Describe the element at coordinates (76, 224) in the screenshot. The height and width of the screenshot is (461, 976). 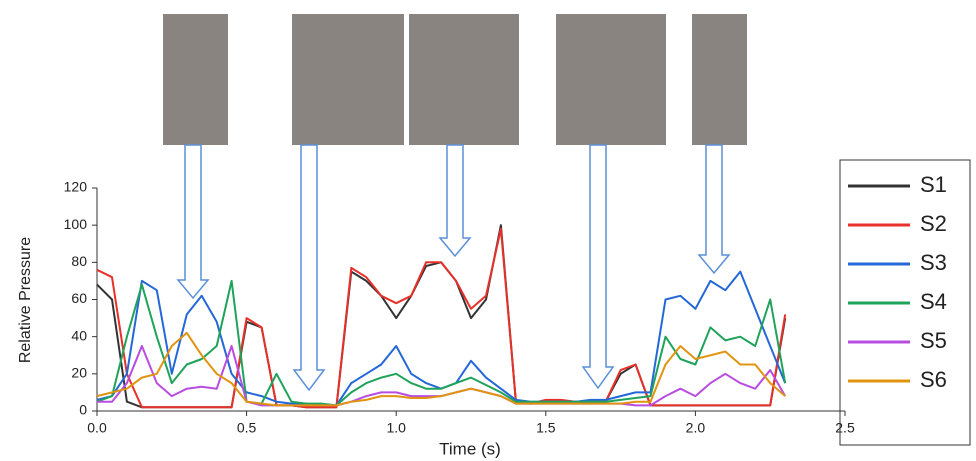
I see `y-tick-label: 100` at that location.